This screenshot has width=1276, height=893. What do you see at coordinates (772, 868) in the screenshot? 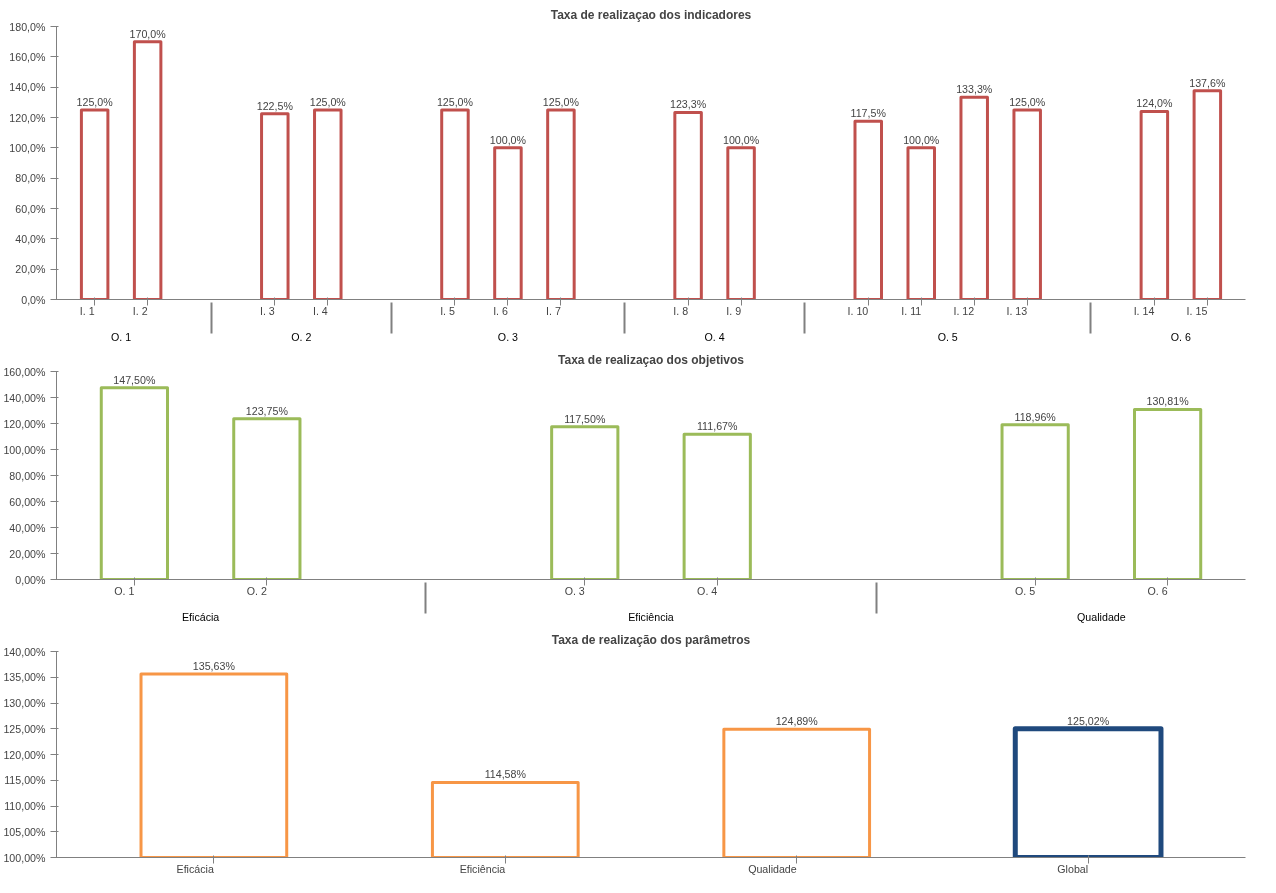
I see `x-tick-label: Qualidade` at bounding box center [772, 868].